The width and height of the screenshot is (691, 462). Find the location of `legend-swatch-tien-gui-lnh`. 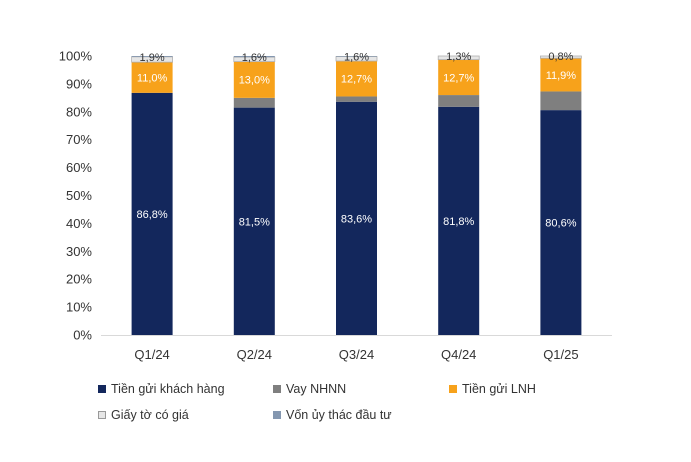

legend-swatch-tien-gui-lnh is located at coordinates (453, 389).